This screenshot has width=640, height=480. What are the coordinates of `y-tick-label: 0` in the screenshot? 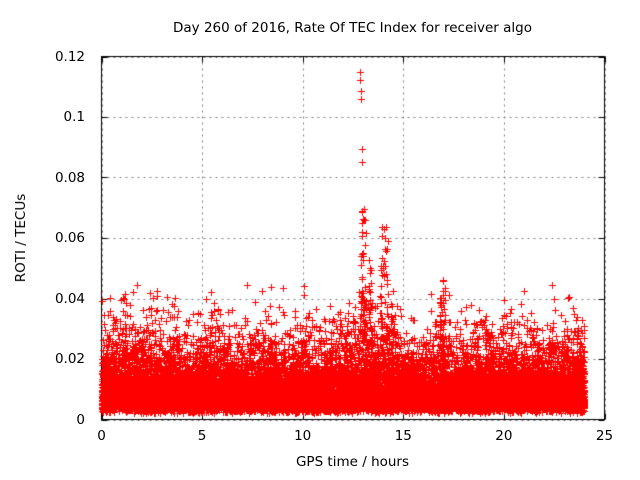 It's located at (80, 419).